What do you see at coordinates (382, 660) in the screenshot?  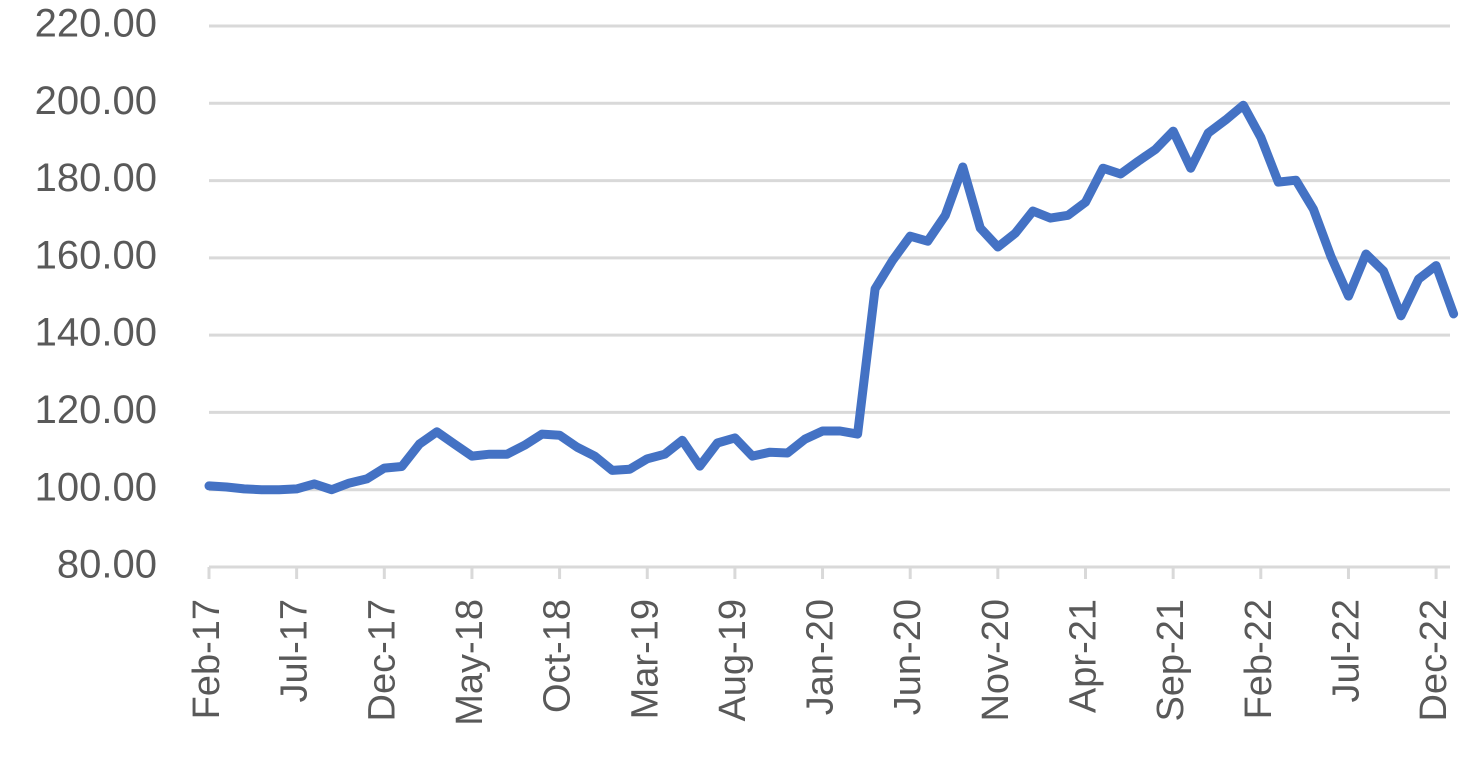 I see `x-tick-label: Dec-17` at bounding box center [382, 660].